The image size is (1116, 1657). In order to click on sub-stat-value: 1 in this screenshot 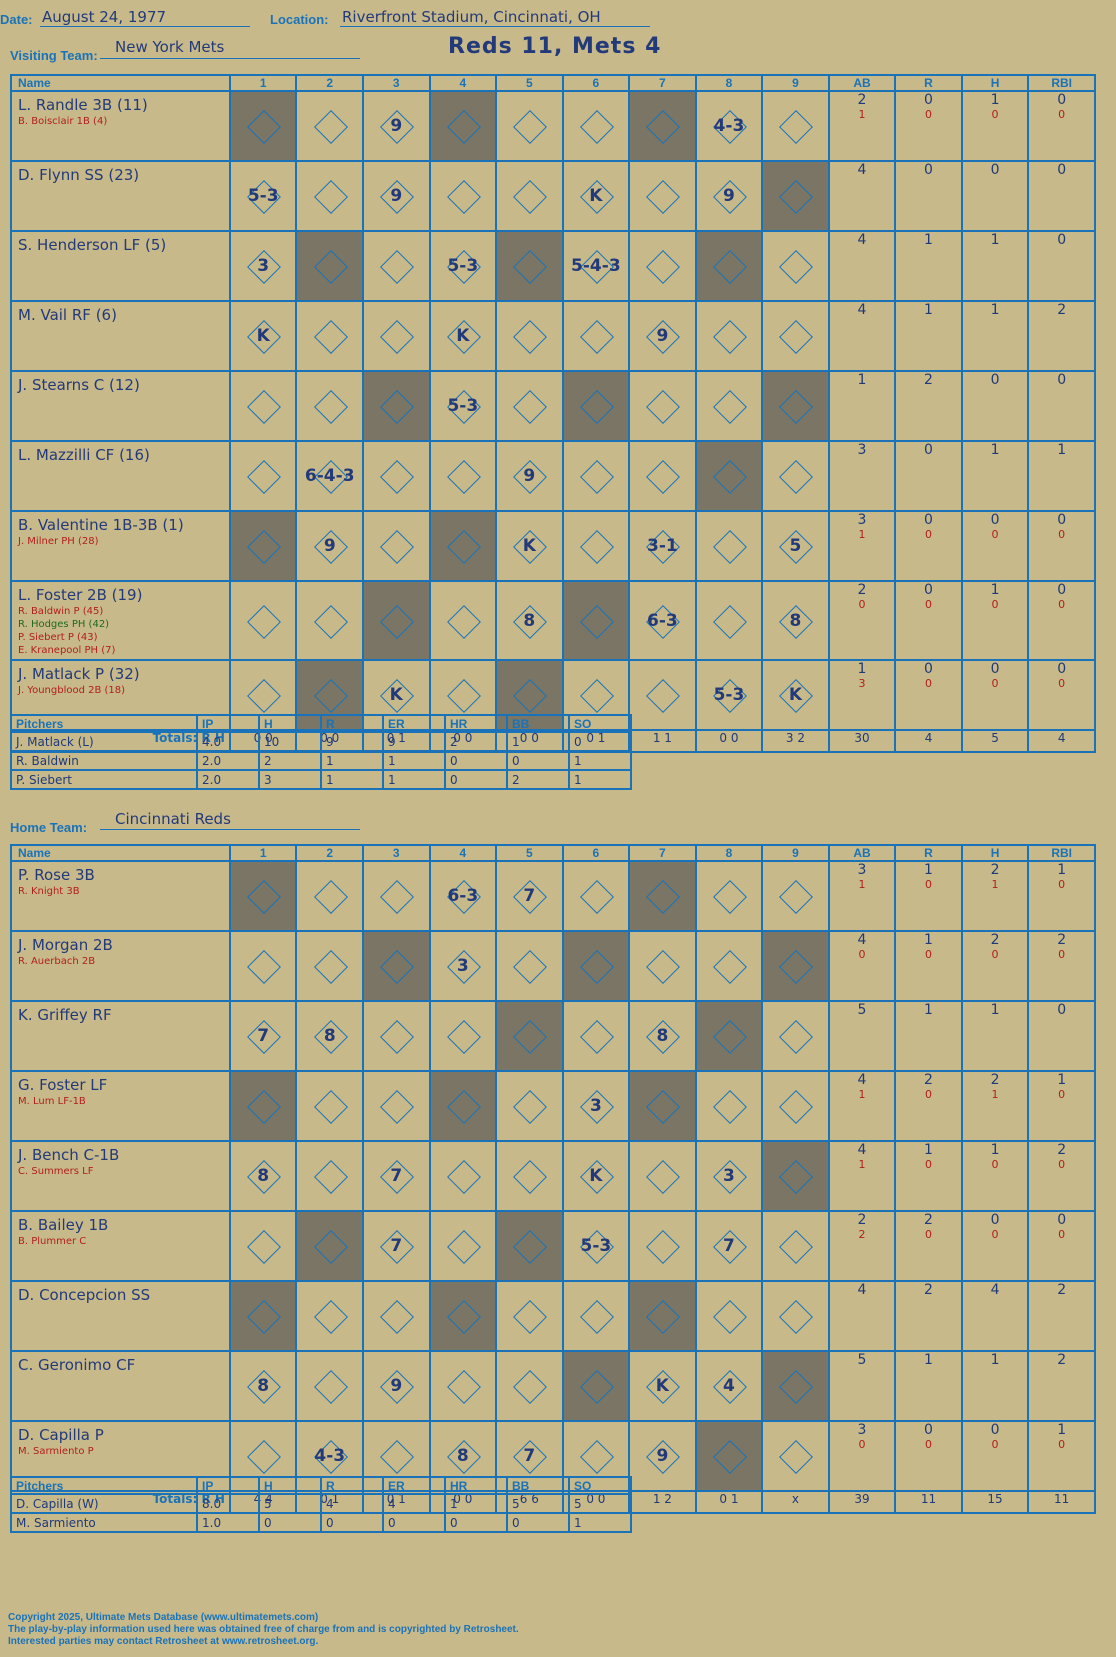, I will do `click(862, 114)`.